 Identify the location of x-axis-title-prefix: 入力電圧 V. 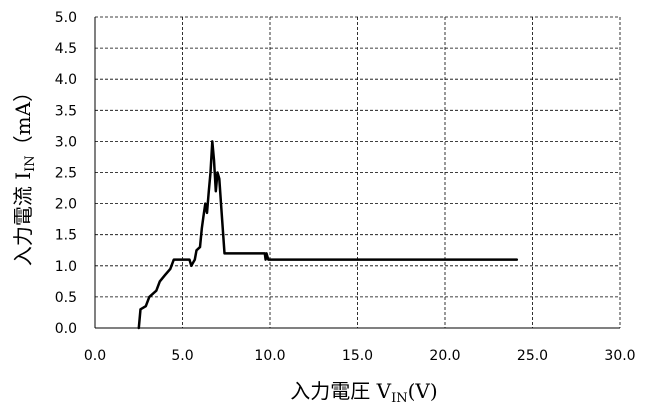
(340, 391).